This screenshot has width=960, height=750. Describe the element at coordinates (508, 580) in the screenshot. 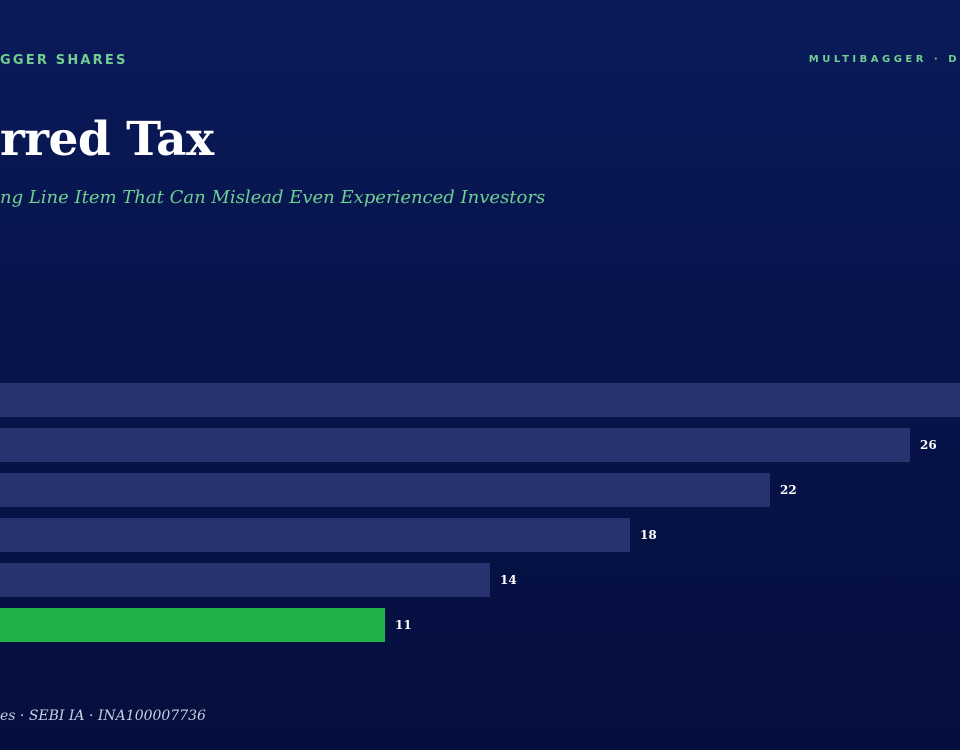

I see `bar-value-label-4: 14` at that location.